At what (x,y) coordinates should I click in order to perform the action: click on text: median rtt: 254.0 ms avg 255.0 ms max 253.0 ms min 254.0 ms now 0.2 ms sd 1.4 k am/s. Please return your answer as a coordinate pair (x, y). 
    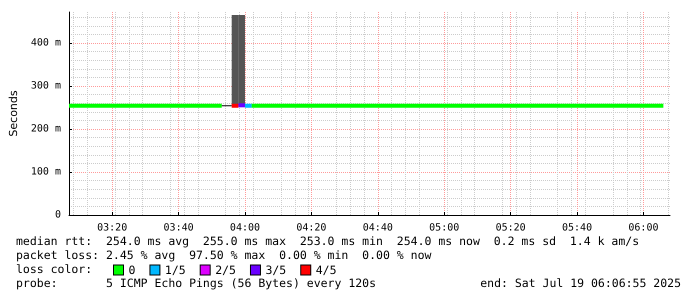
    Looking at the image, I should click on (328, 241).